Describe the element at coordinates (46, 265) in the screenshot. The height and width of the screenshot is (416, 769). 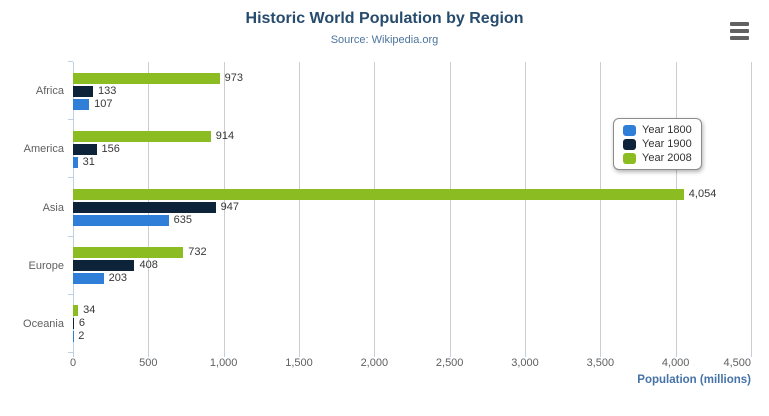
I see `category-label-europe: Europe` at that location.